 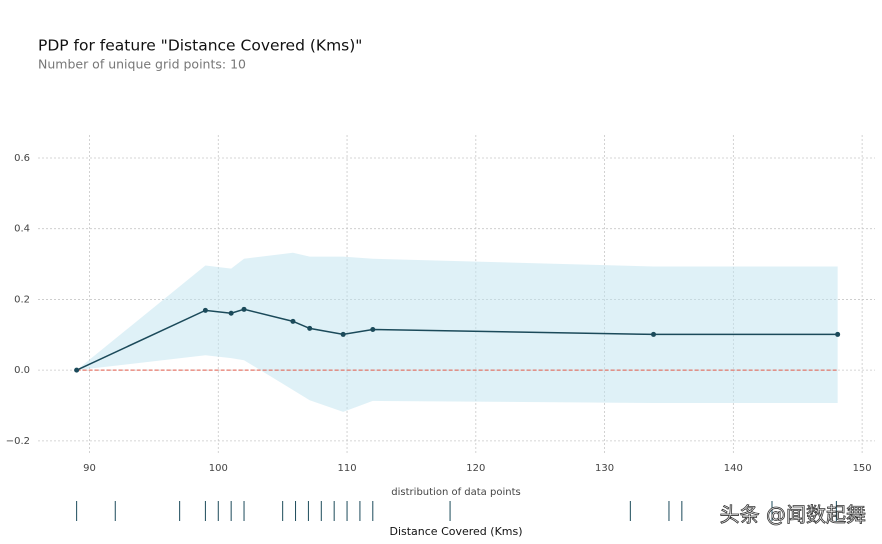 I want to click on rug-label: distribution of data points, so click(x=455, y=492).